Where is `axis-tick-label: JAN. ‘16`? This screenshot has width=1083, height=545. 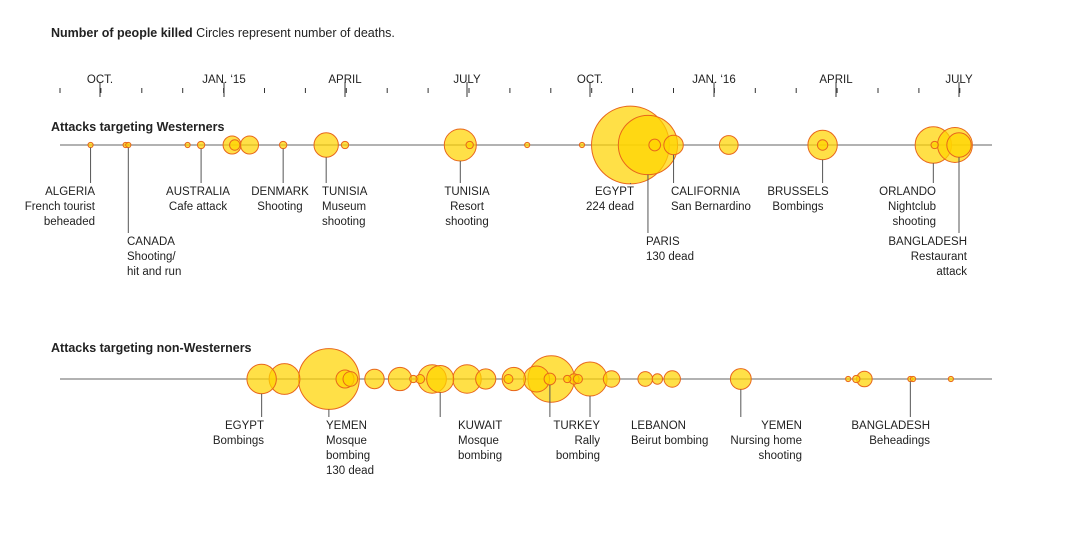 axis-tick-label: JAN. ‘16 is located at coordinates (713, 80).